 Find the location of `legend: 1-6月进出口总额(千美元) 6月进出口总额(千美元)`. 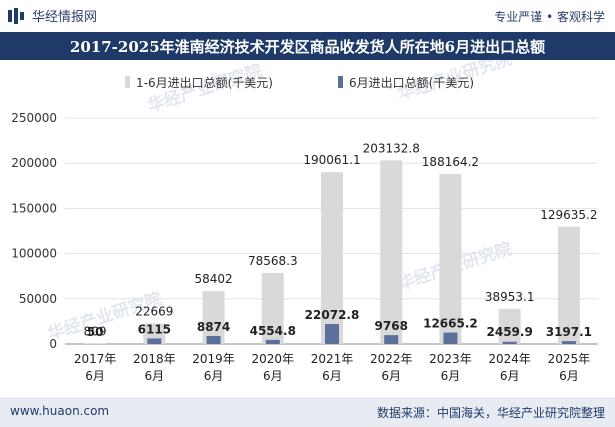

legend: 1-6月进出口总额(千美元) 6月进出口总额(千美元) is located at coordinates (299, 83).